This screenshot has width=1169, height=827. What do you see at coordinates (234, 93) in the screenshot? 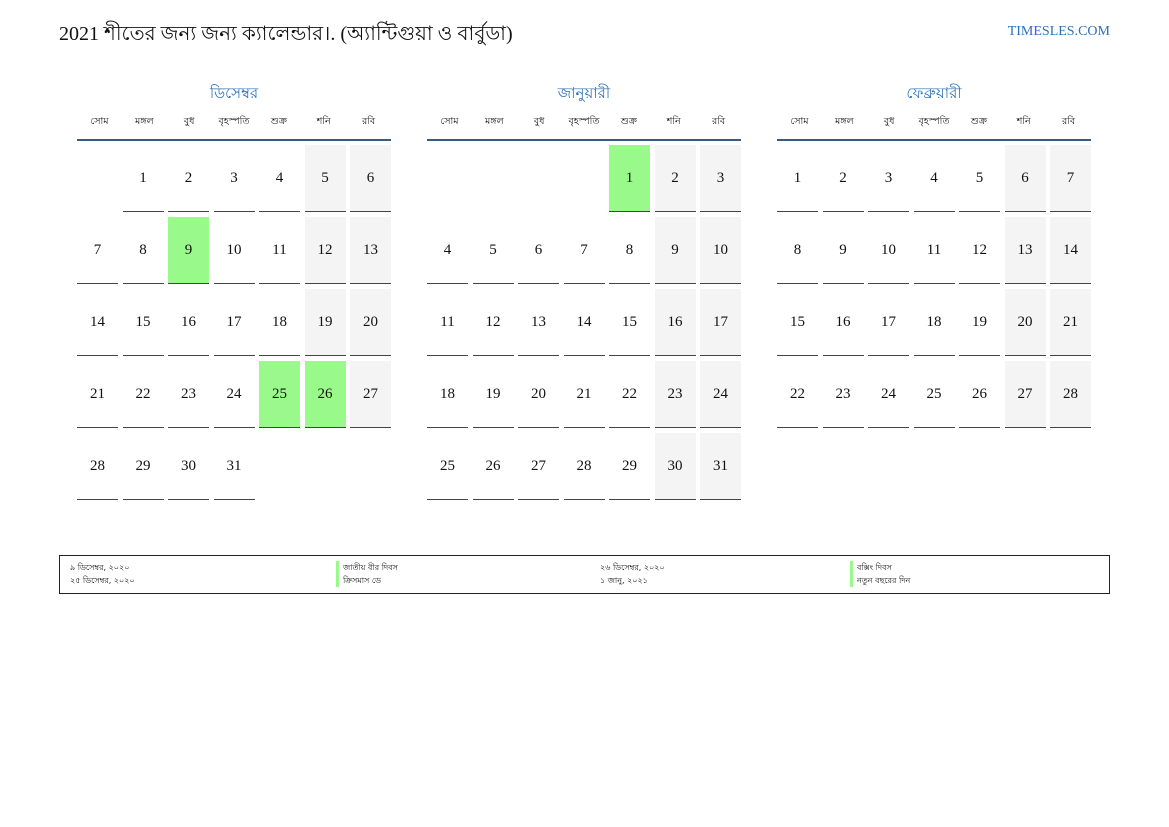
I see `month-name: ডিসেম্বর` at bounding box center [234, 93].